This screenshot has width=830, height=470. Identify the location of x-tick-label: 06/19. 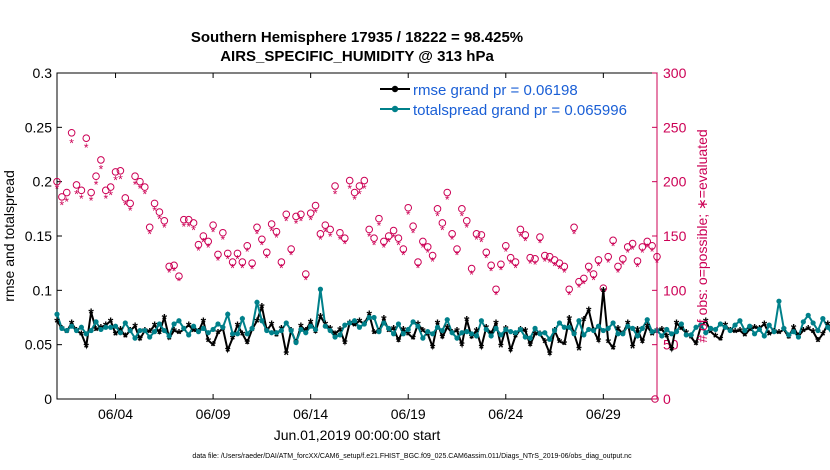
(408, 414).